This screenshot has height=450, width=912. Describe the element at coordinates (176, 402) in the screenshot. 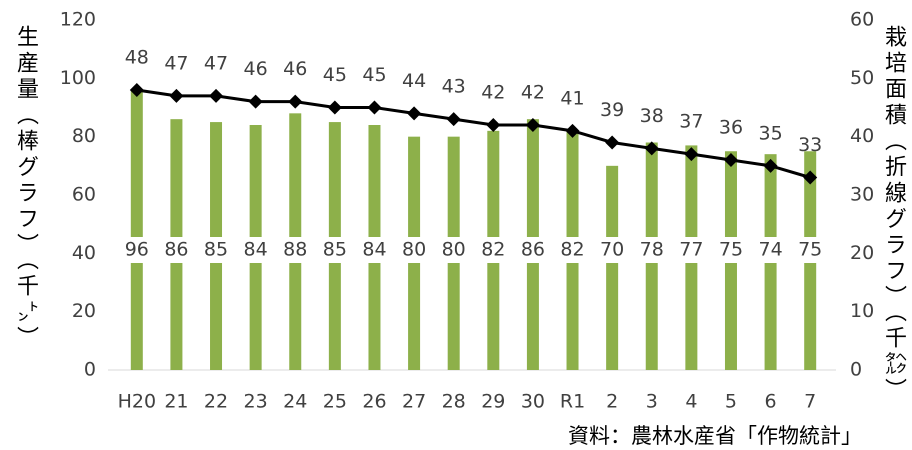

I see `x-tick-label: 21` at that location.